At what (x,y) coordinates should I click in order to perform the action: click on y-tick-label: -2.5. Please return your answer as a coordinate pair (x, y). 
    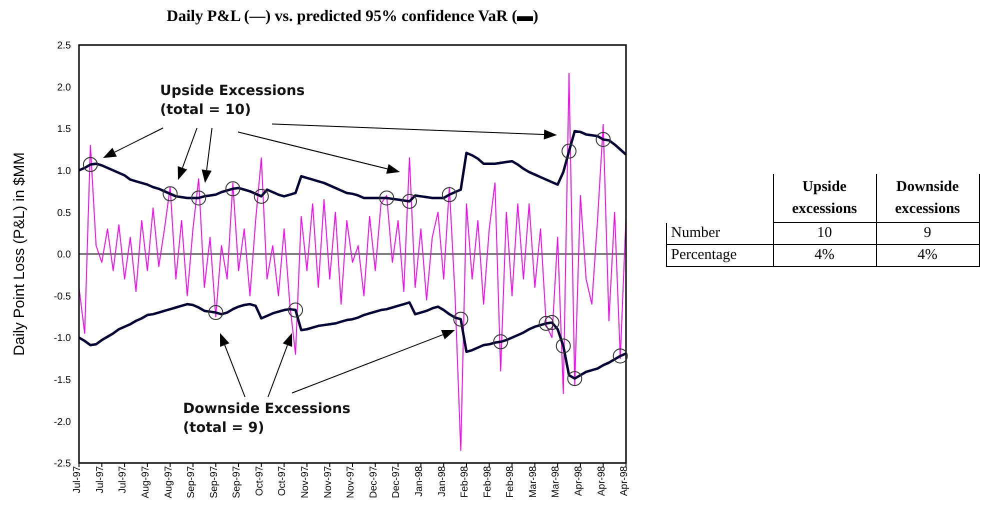
    Looking at the image, I should click on (63, 464).